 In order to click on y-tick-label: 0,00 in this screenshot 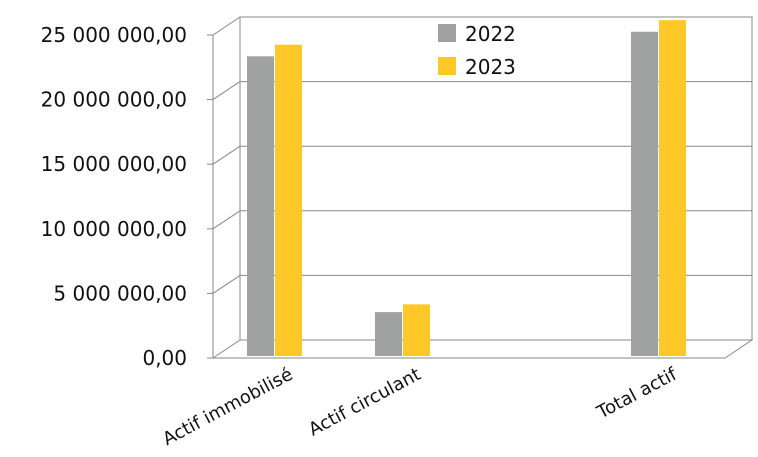, I will do `click(164, 358)`.